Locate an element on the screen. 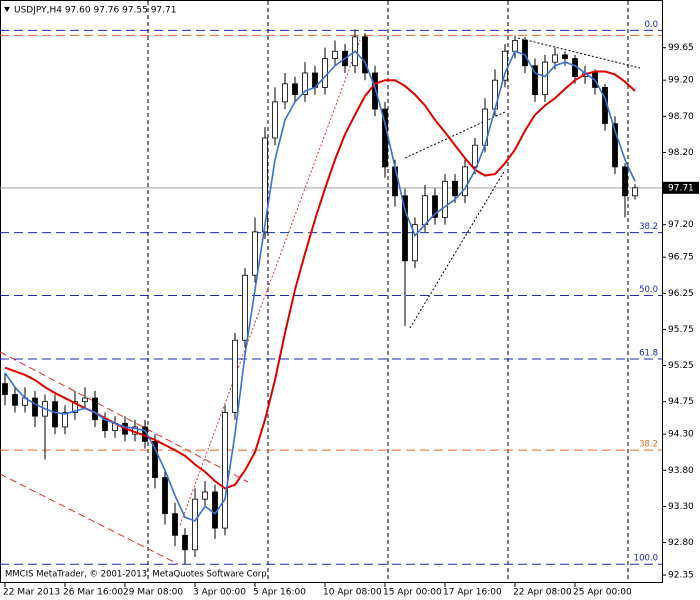 The height and width of the screenshot is (600, 700). y-tick-label: 92.80 is located at coordinates (681, 543).